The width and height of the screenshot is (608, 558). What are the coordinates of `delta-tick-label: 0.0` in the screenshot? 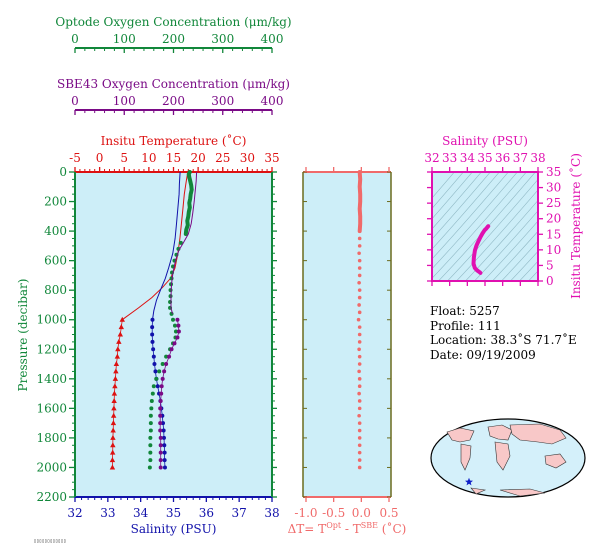 It's located at (361, 513).